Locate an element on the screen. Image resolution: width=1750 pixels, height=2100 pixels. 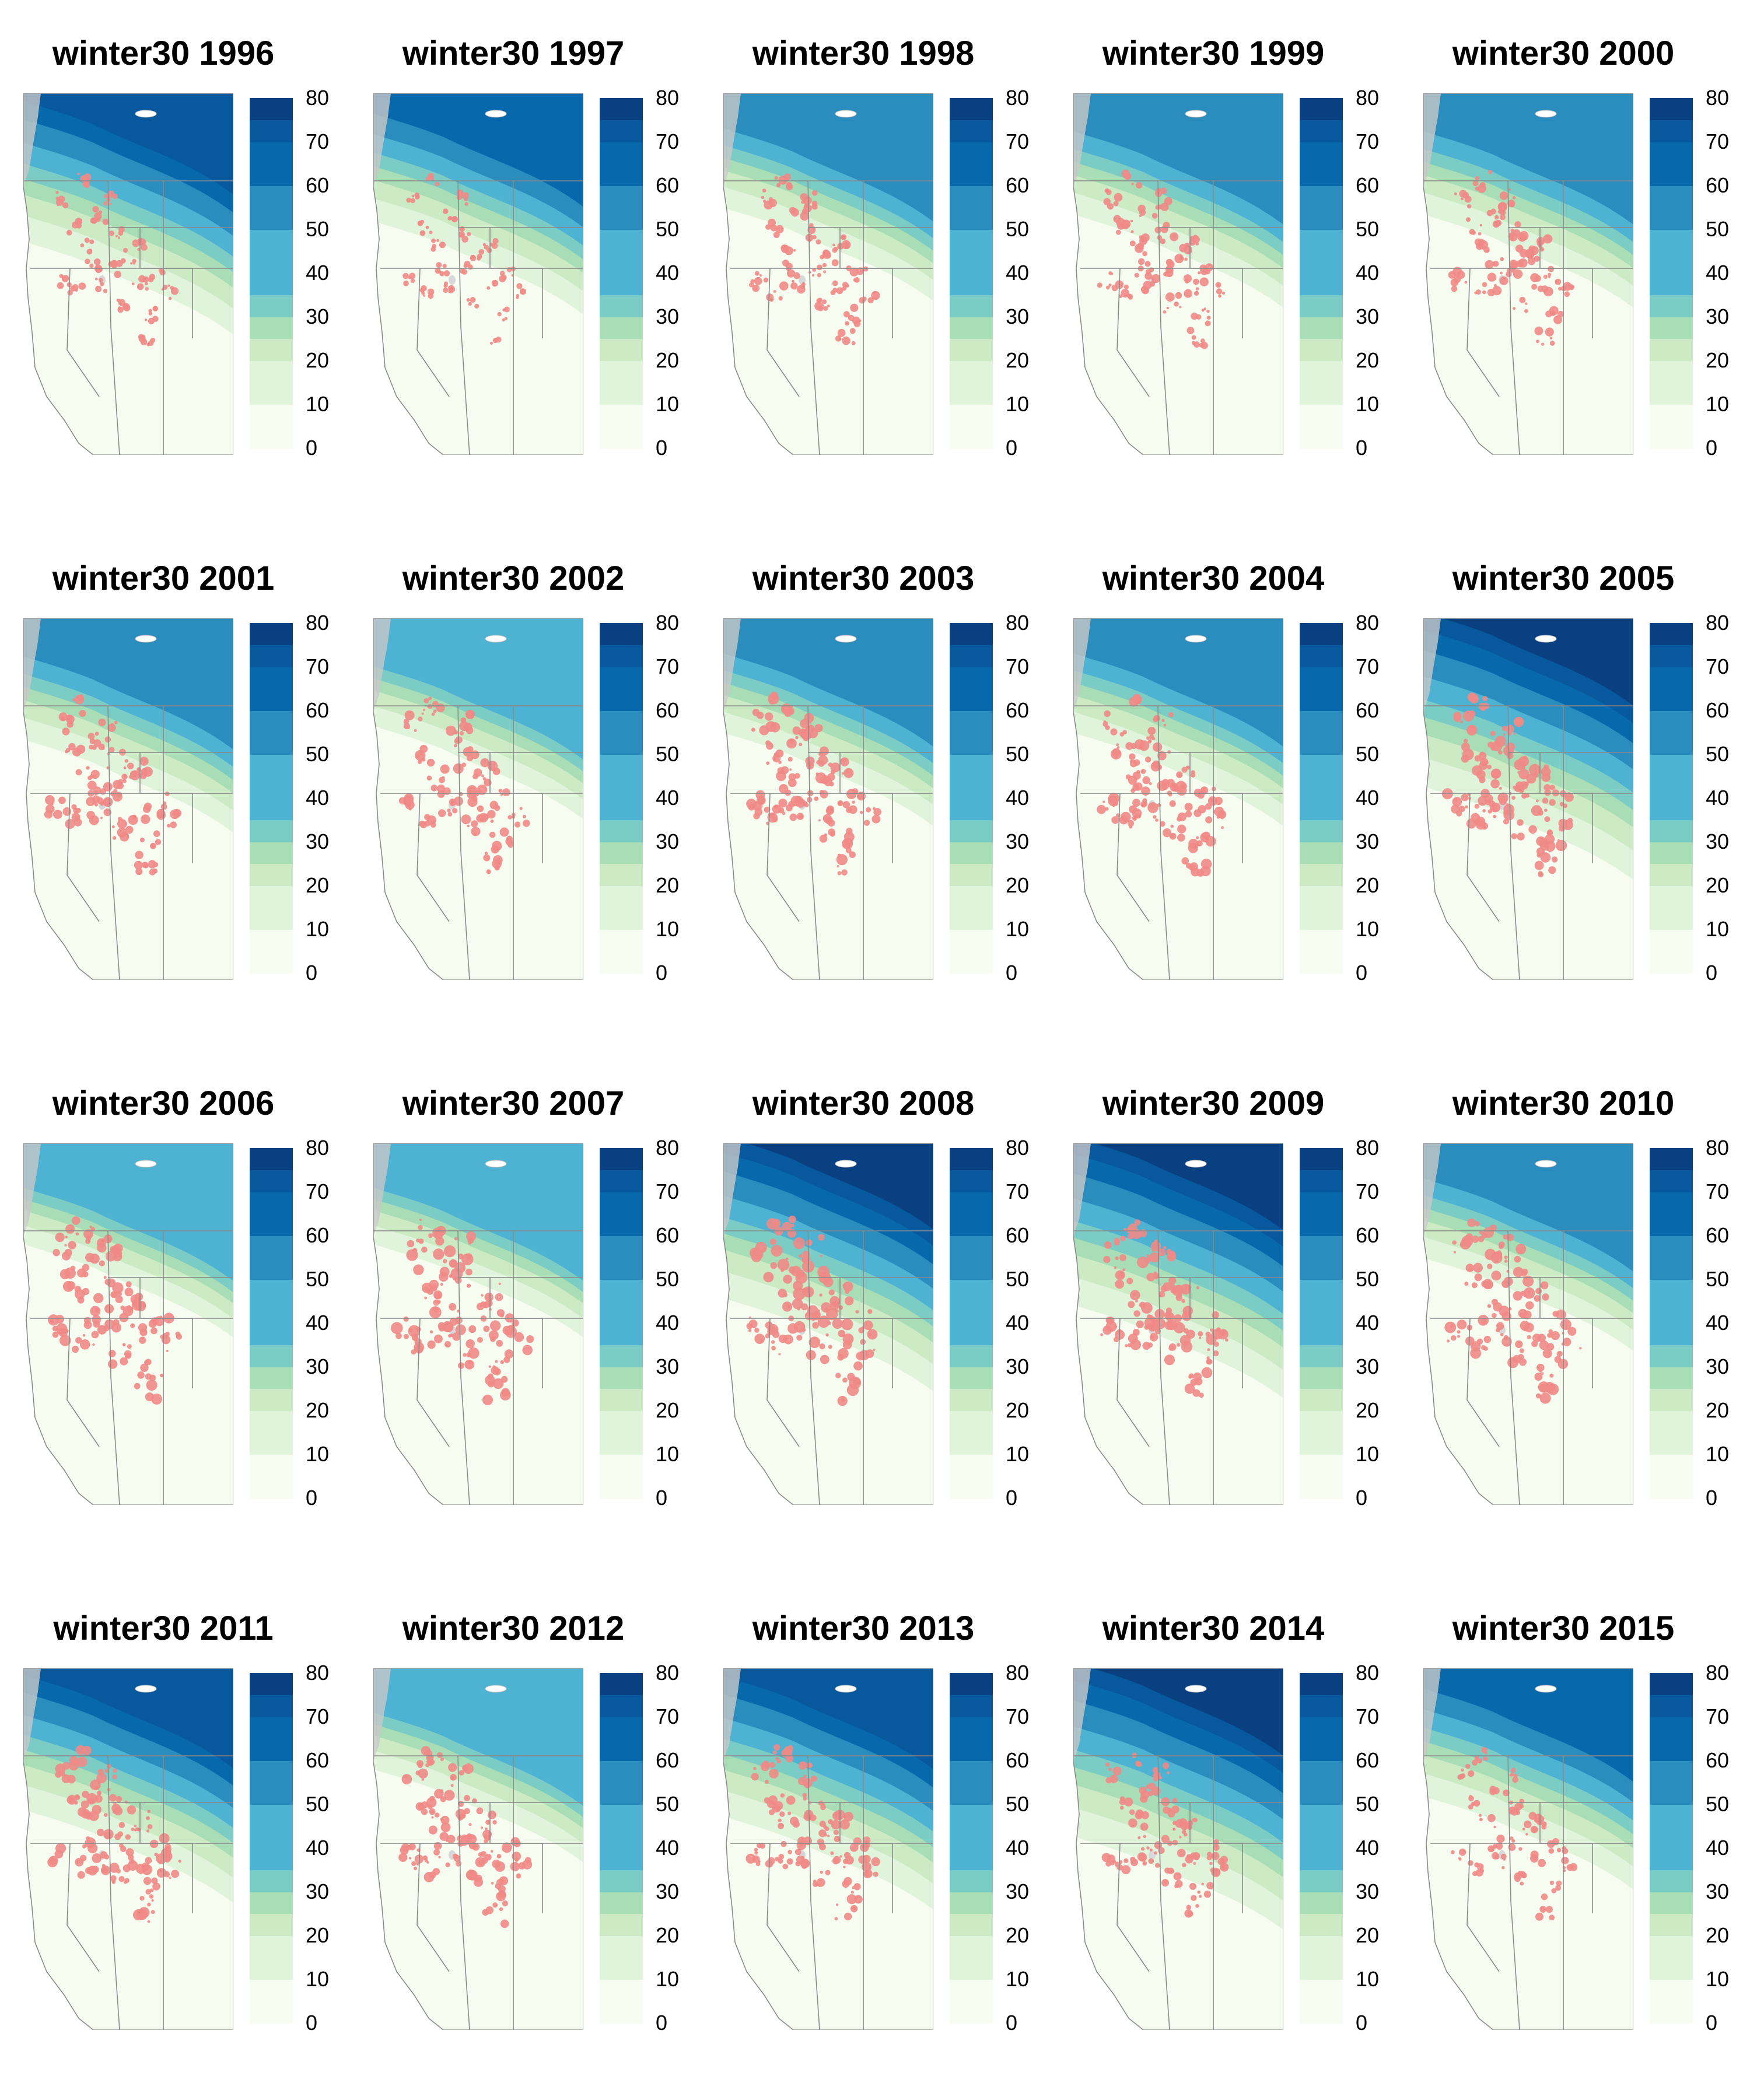
legend-tick-label: 20 is located at coordinates (318, 885).